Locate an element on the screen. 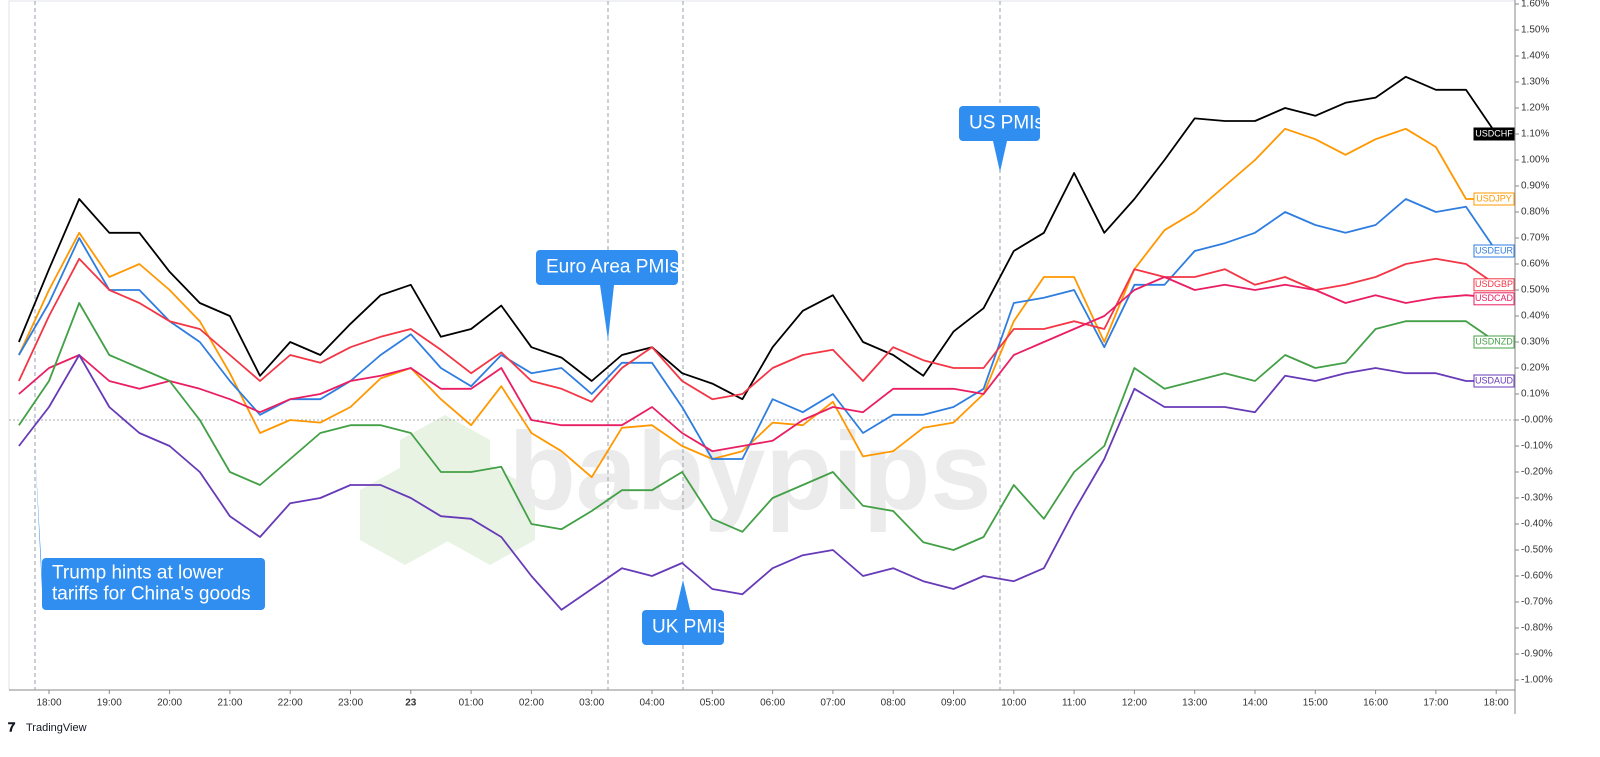  y-tick-label: 0.90% is located at coordinates (1535, 186).